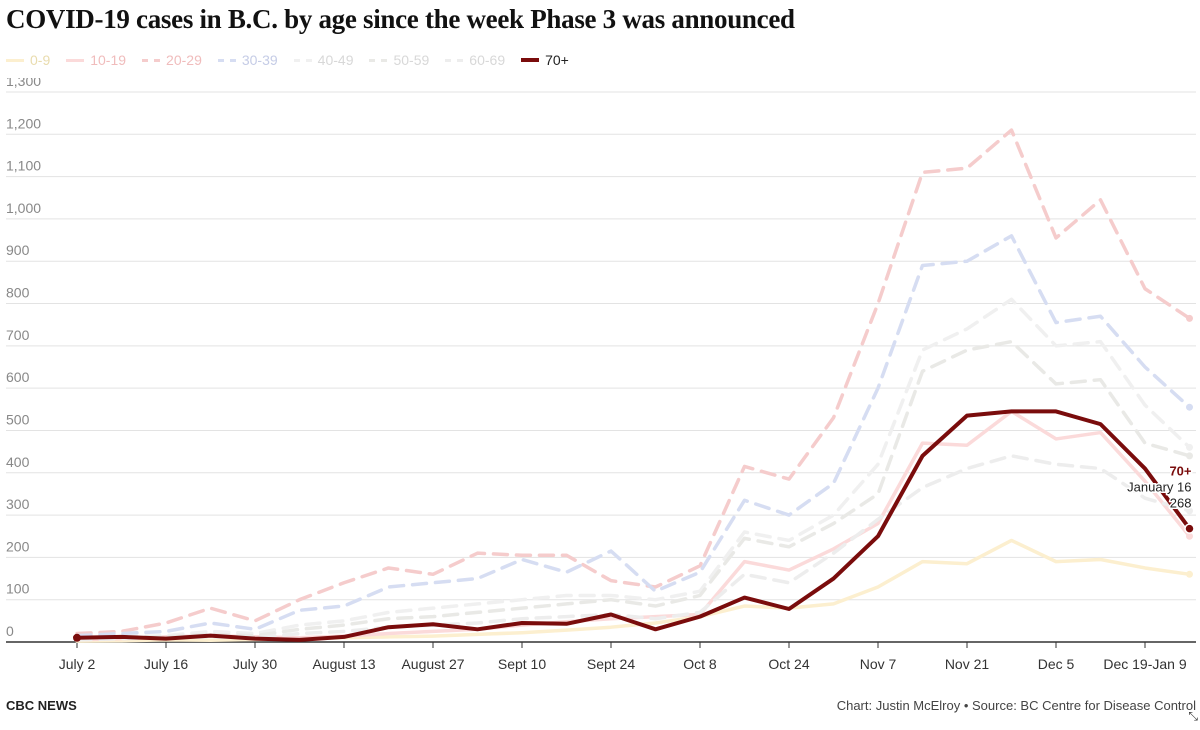 This screenshot has width=1200, height=730. I want to click on legend-label: 0-9, so click(40, 60).